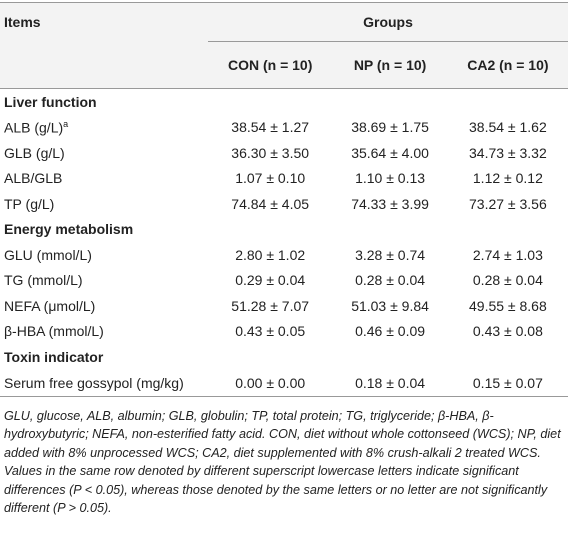 The height and width of the screenshot is (548, 568). I want to click on data-row: ALB/GLB 1.07 ± 0.10 1.10 ± 0.13 1.12 ± 0.12, so click(284, 179).